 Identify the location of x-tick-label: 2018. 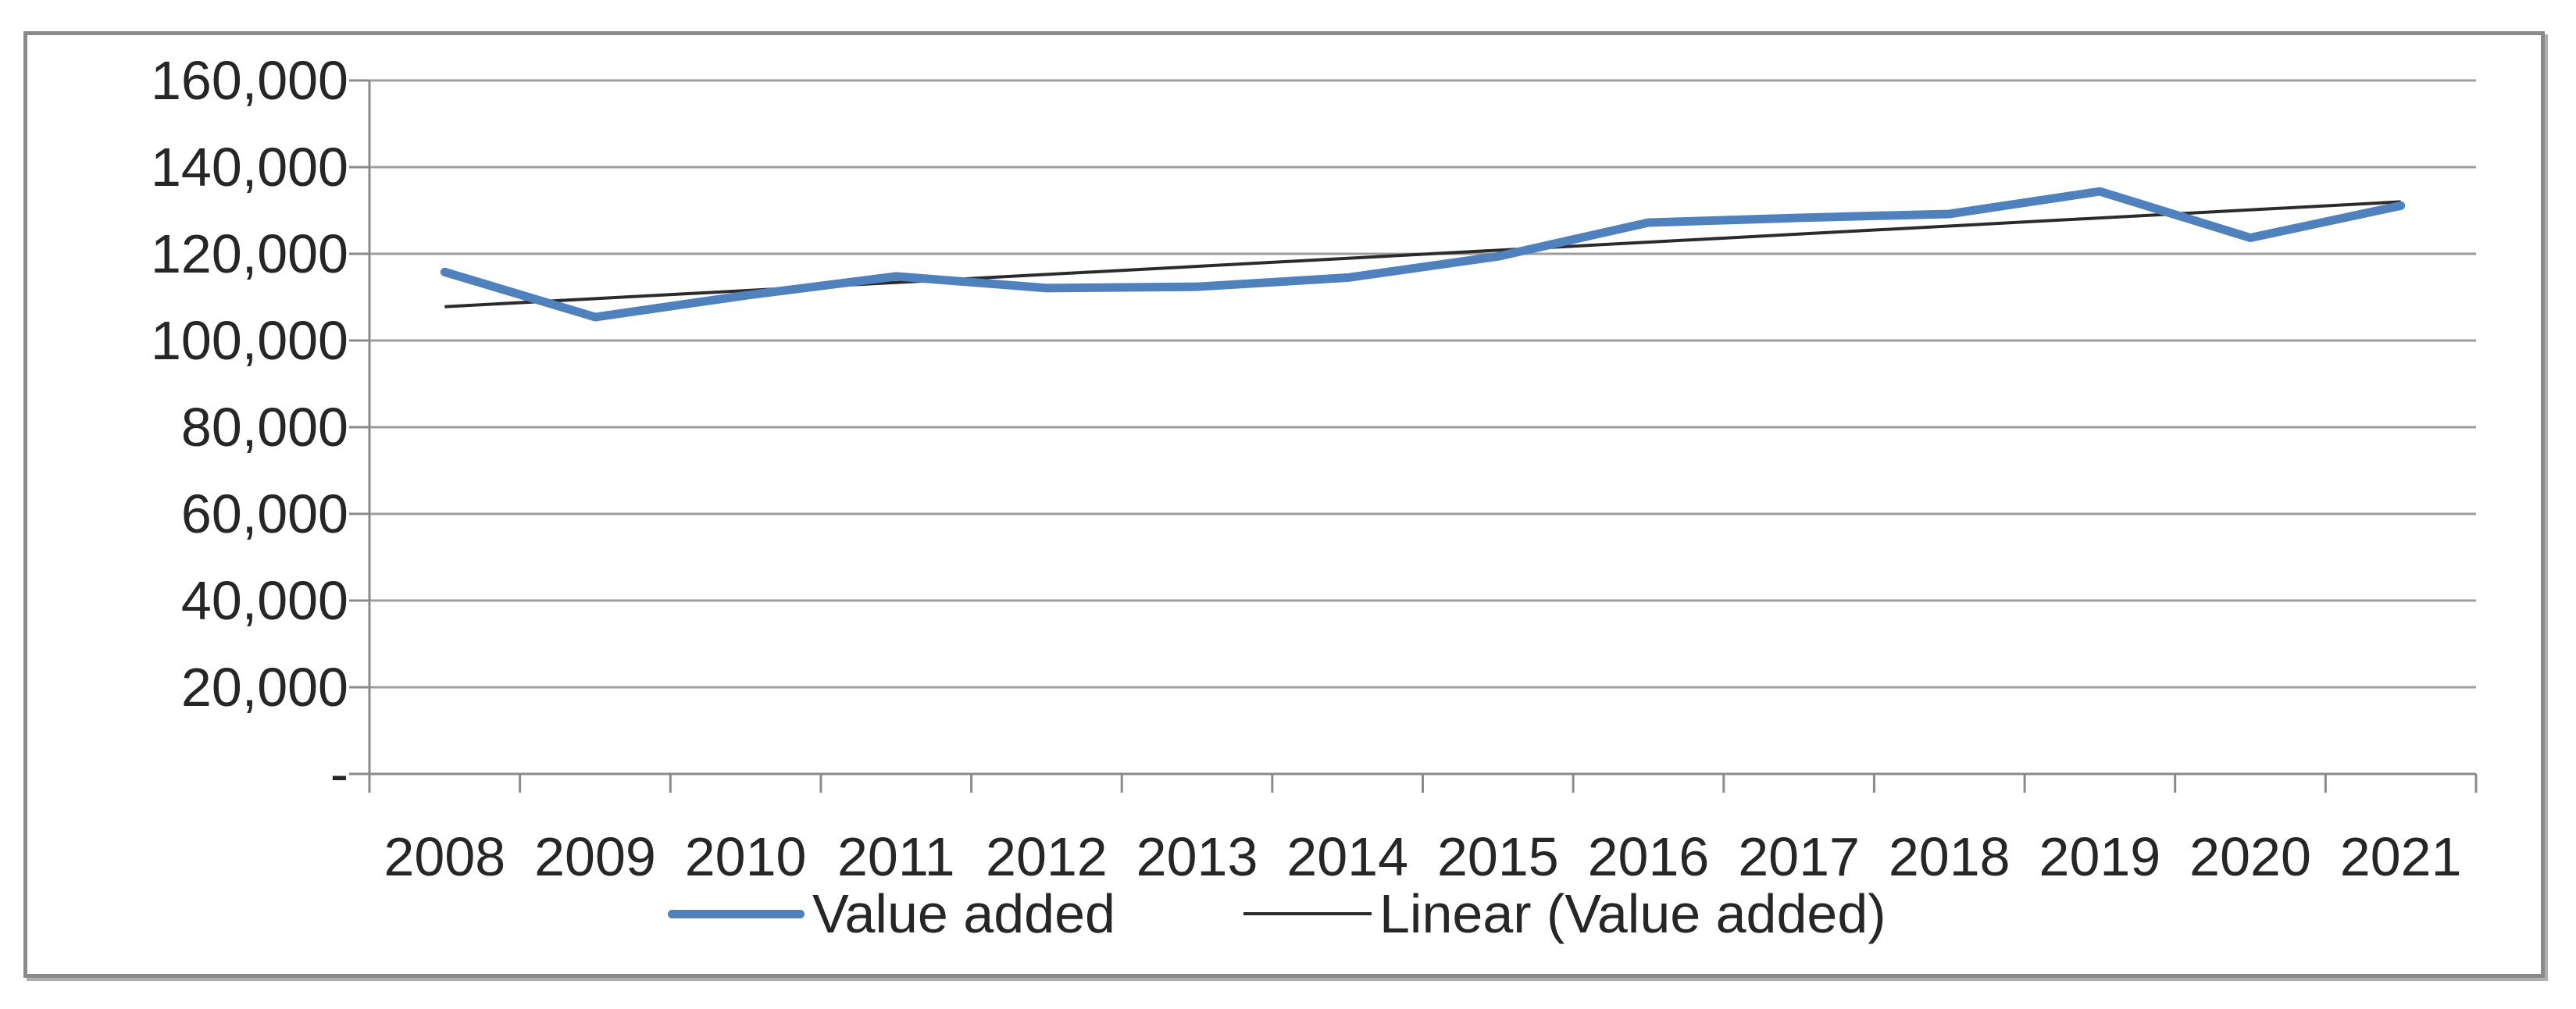
(1949, 856).